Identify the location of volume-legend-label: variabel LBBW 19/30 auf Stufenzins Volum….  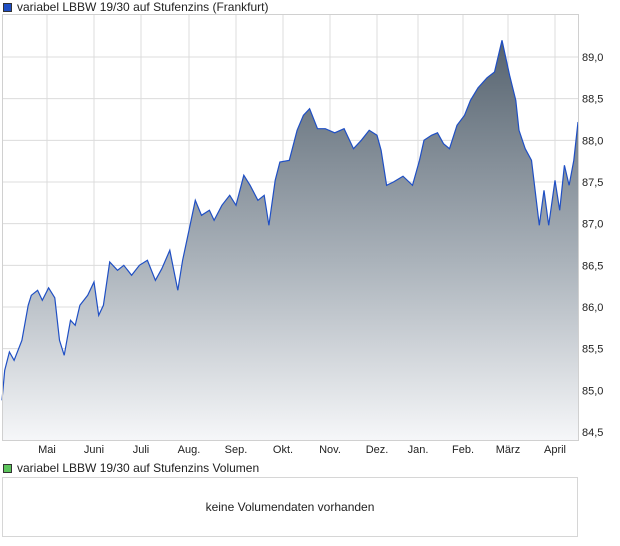
(138, 468).